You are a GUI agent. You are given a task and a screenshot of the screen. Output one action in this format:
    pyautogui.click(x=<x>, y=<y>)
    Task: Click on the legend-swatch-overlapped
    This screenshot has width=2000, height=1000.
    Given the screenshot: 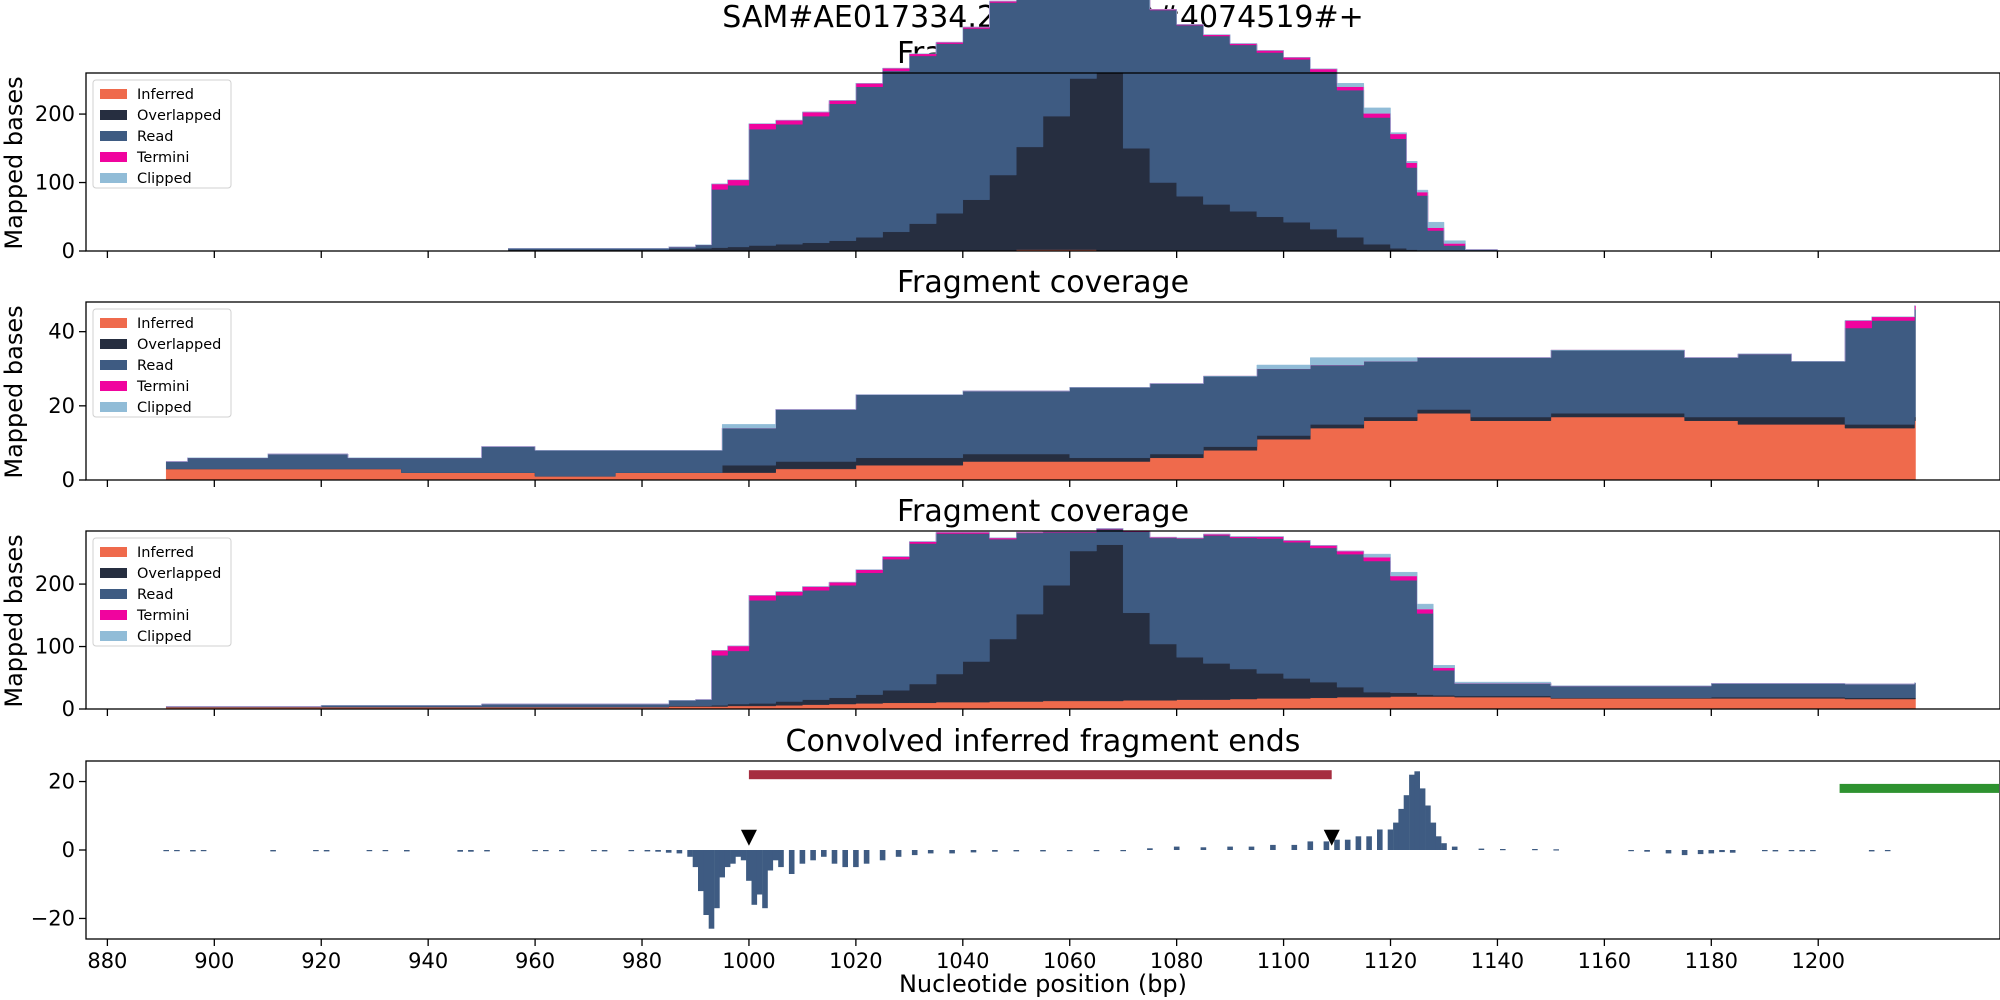 What is the action you would take?
    pyautogui.click(x=113, y=115)
    